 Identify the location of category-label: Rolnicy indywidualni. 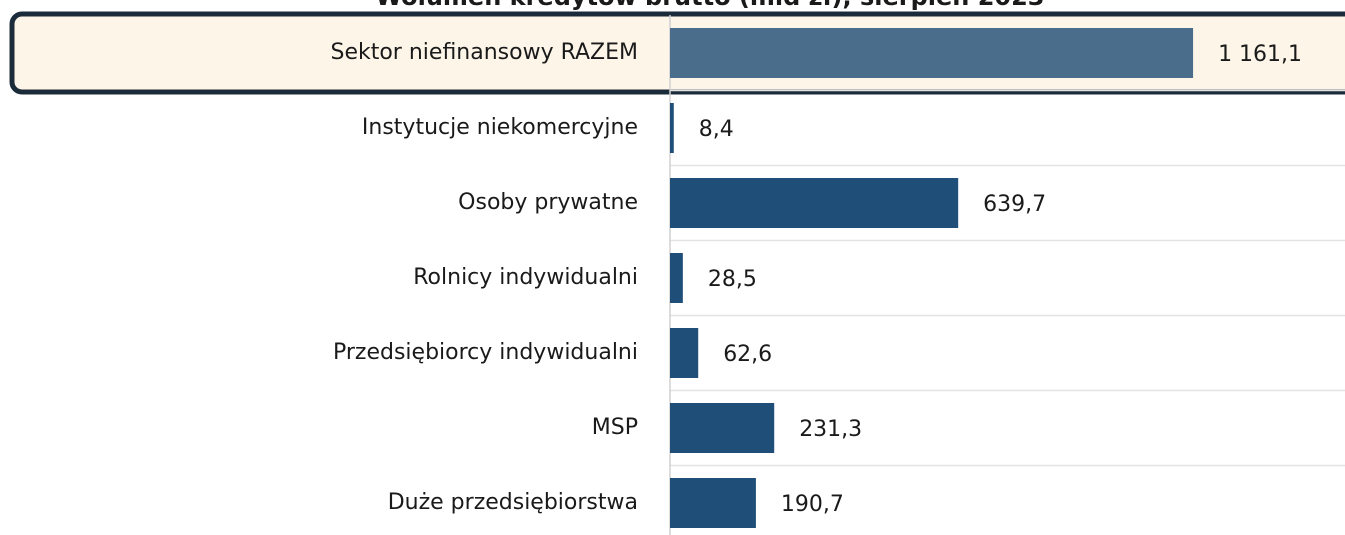
(525, 277).